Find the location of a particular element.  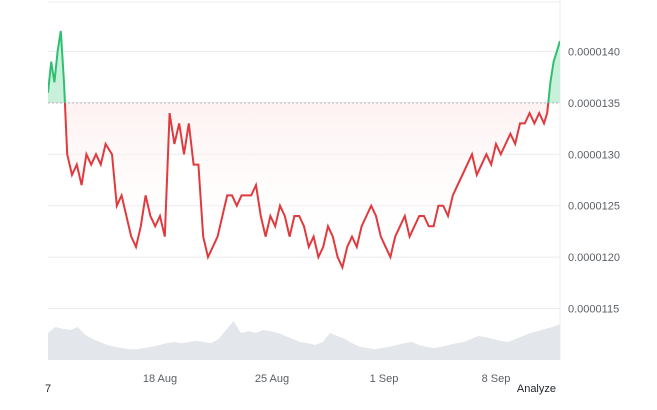

y-tick-label: 0.0000125 is located at coordinates (594, 207).